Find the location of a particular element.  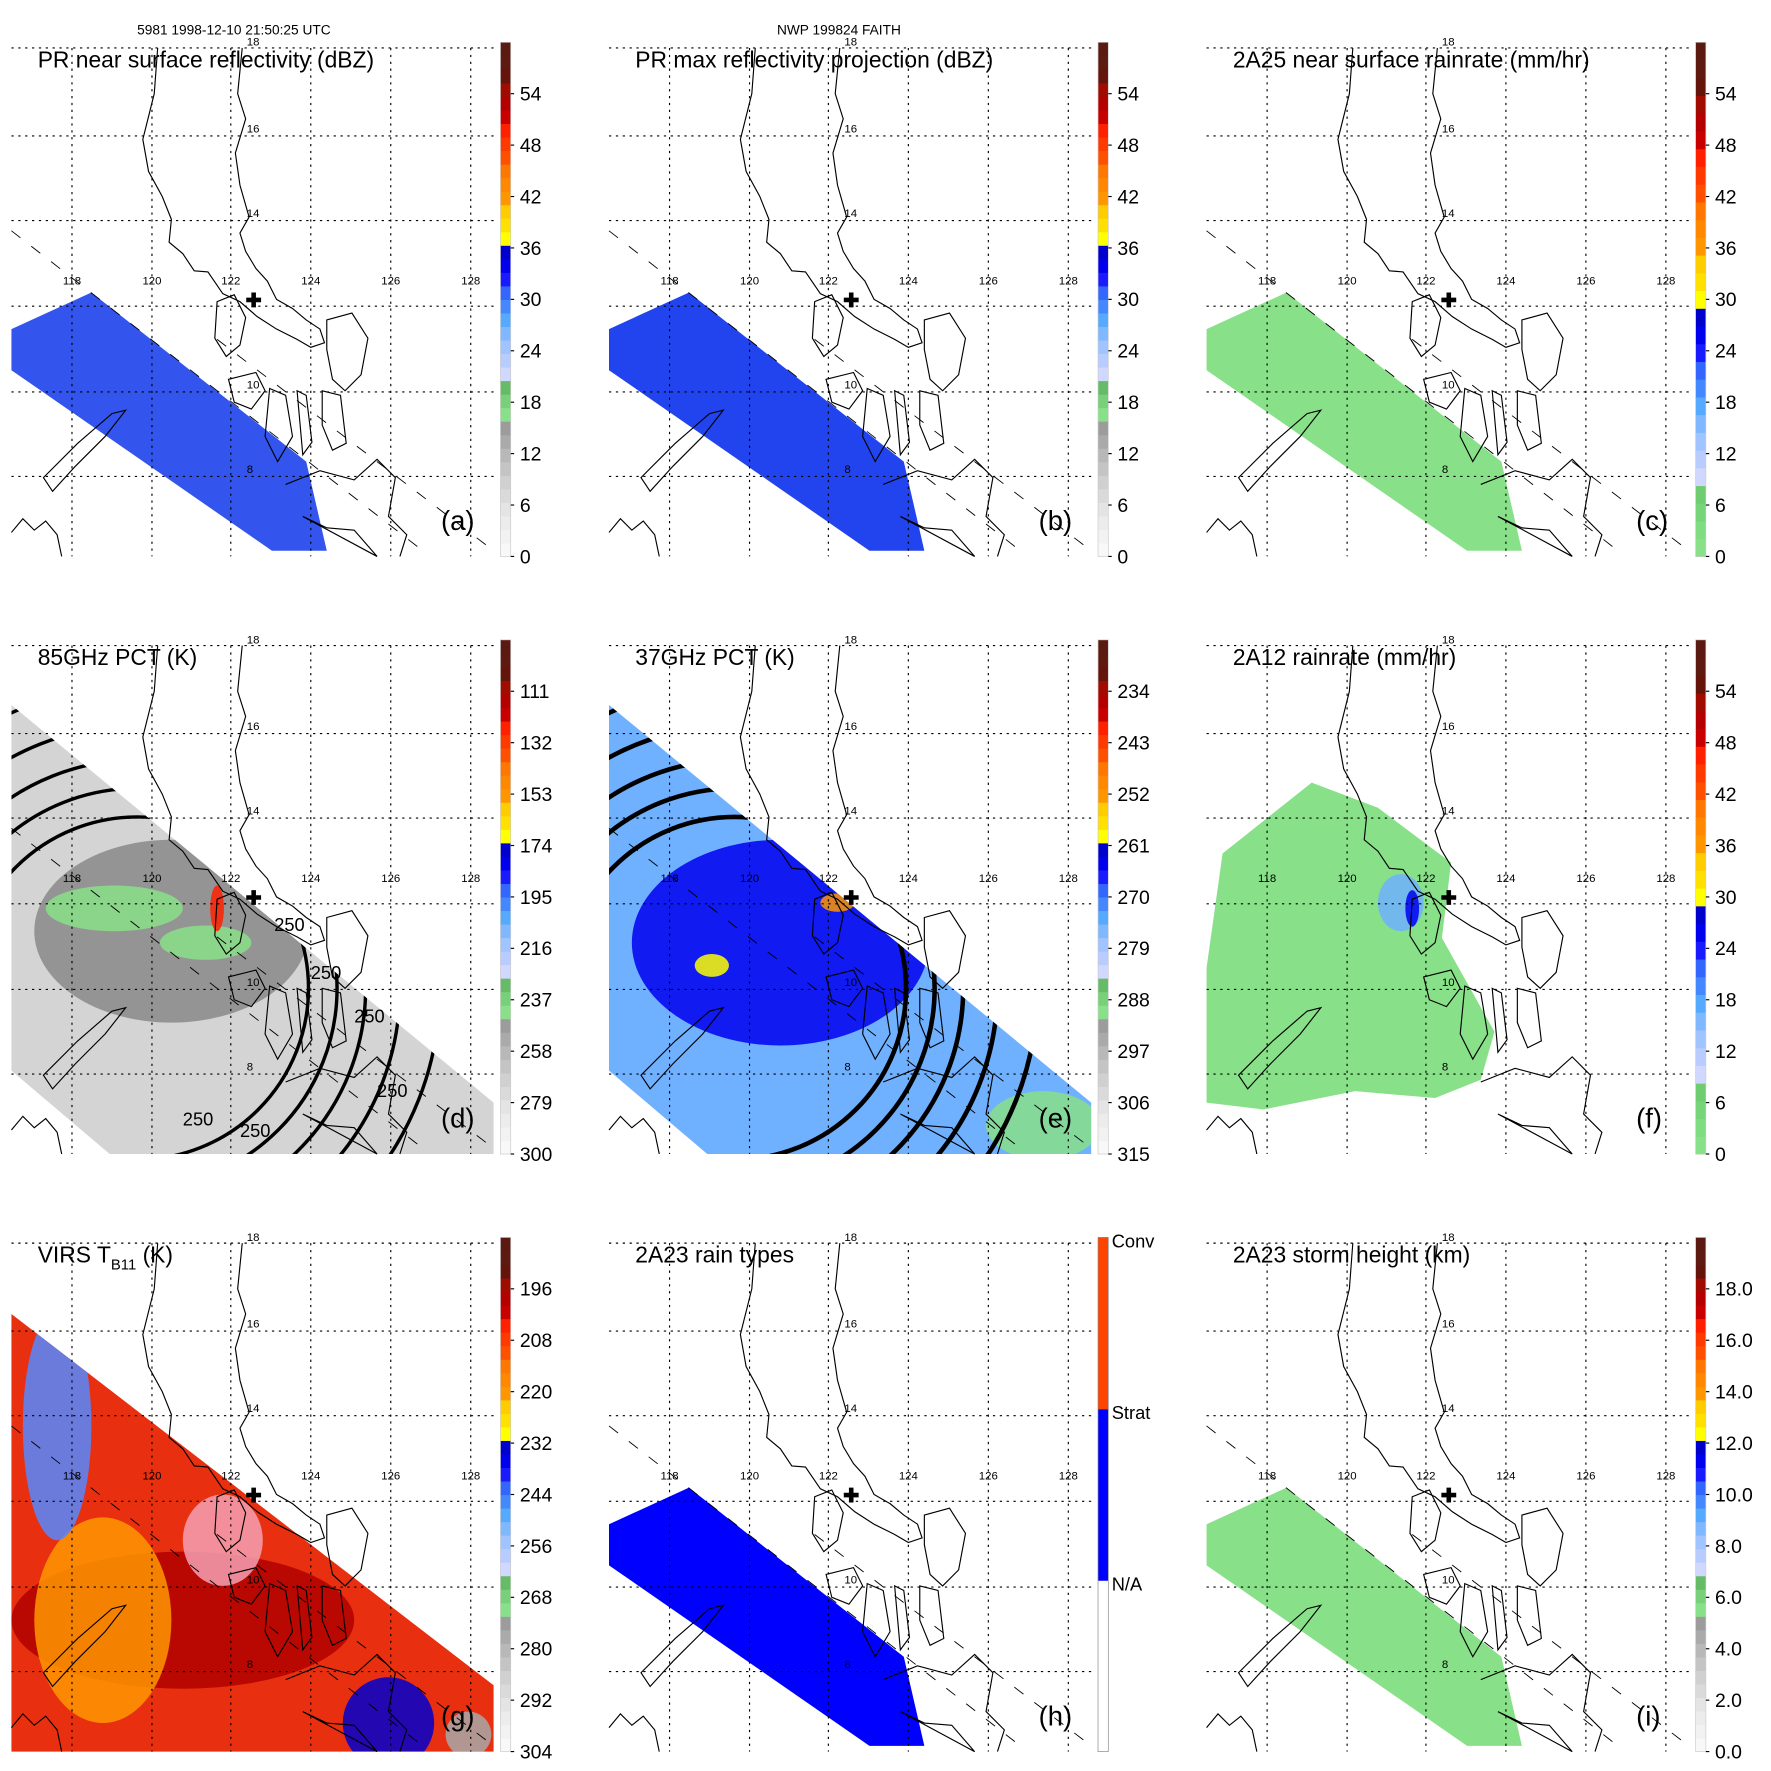

data-features is located at coordinates (1389, 1389).